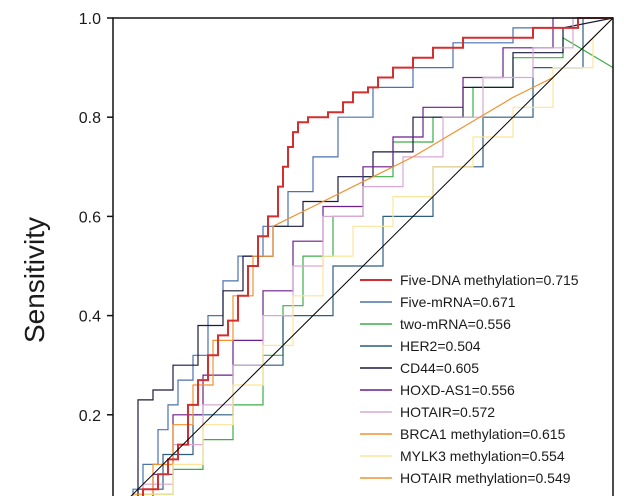  I want to click on legend-label: HER2=0.504, so click(440, 346).